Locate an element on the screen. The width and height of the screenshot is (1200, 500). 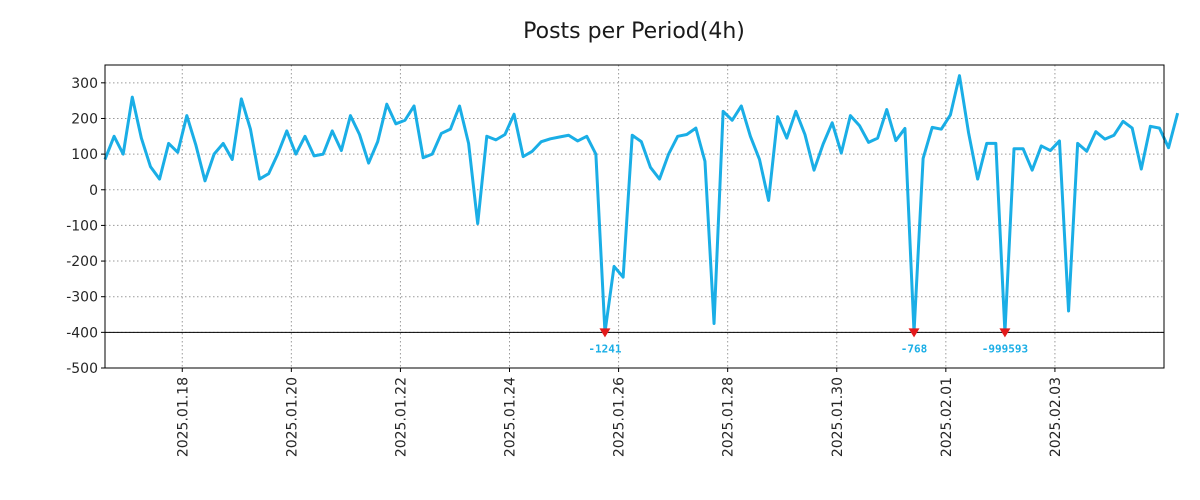
y-tick-label: -400 is located at coordinates (82, 333).